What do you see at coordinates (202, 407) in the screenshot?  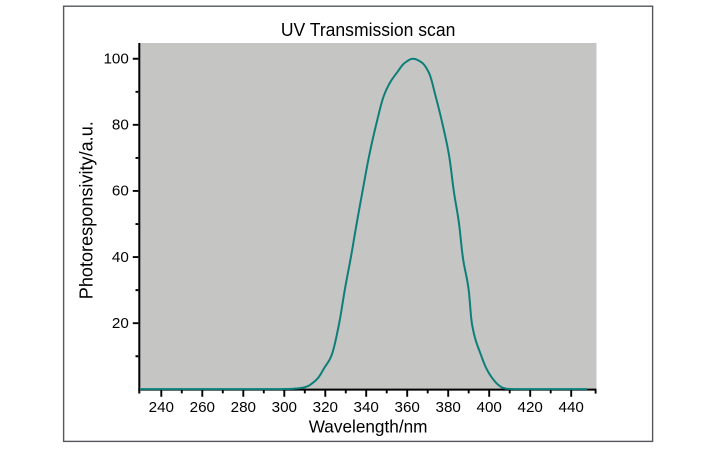 I see `svg-text: 260` at bounding box center [202, 407].